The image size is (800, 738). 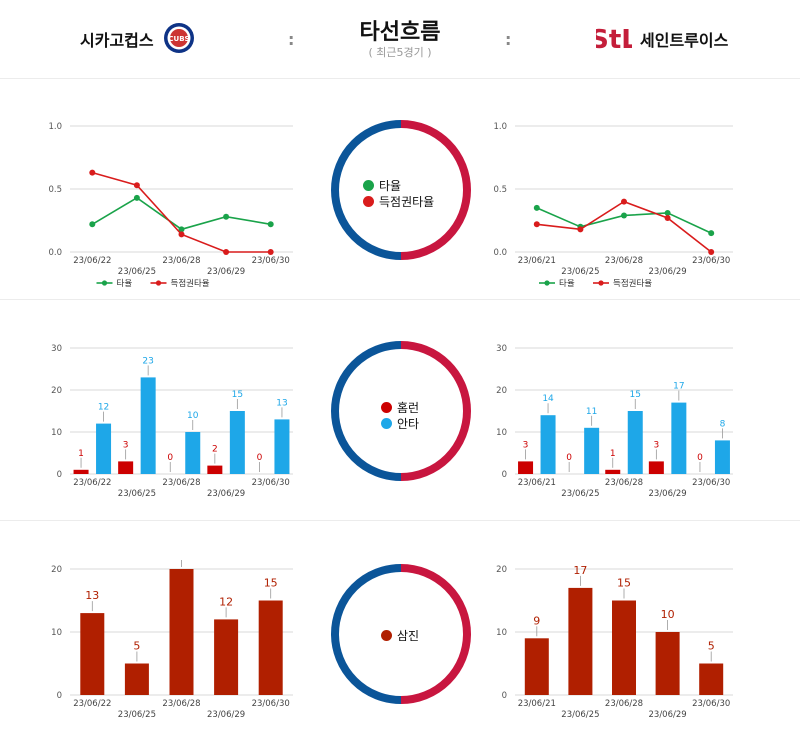 I want to click on right-team-name: 세인트루이스, so click(x=684, y=40).